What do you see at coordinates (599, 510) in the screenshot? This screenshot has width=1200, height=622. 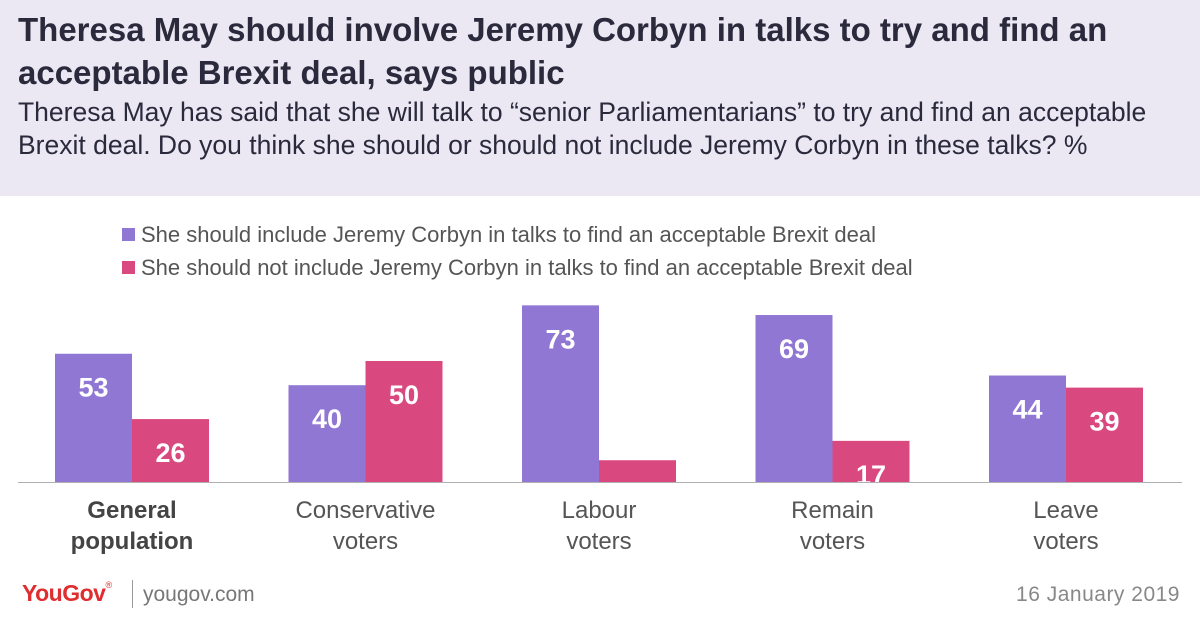 I see `category-label-2-0: Labour` at bounding box center [599, 510].